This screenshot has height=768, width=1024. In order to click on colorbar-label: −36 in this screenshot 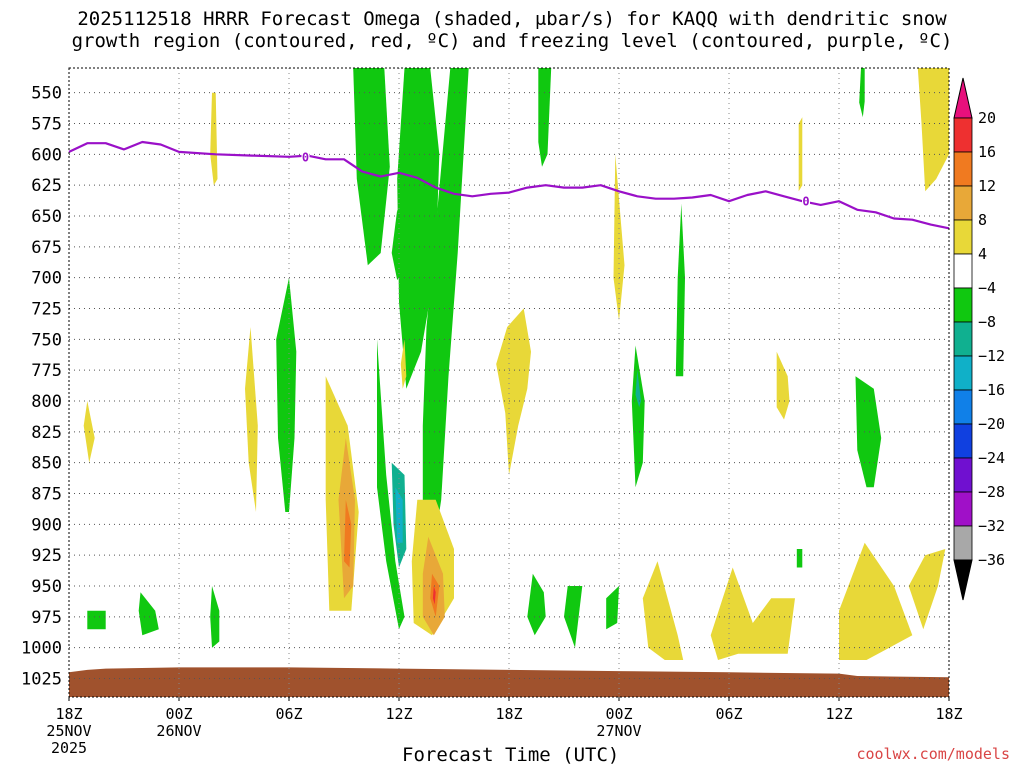, I will do `click(991, 560)`.